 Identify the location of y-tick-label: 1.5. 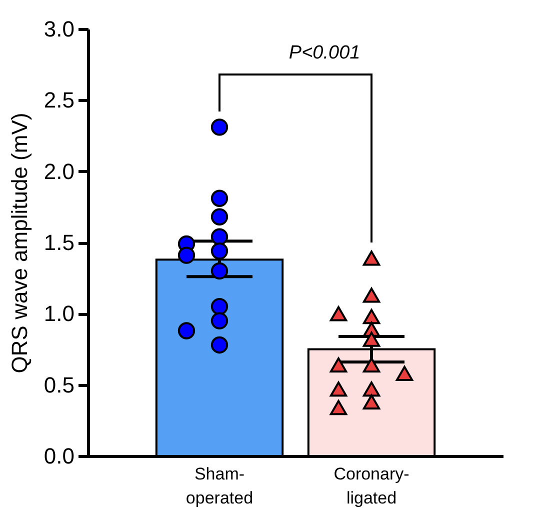
(59, 242).